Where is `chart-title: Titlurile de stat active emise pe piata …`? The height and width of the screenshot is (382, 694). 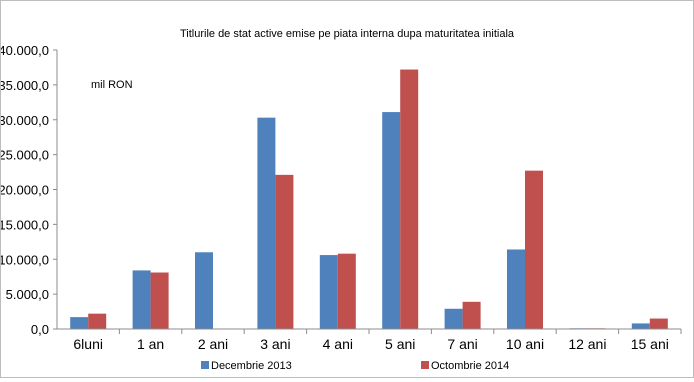
chart-title: Titlurile de stat active emise pe piata … is located at coordinates (347, 34).